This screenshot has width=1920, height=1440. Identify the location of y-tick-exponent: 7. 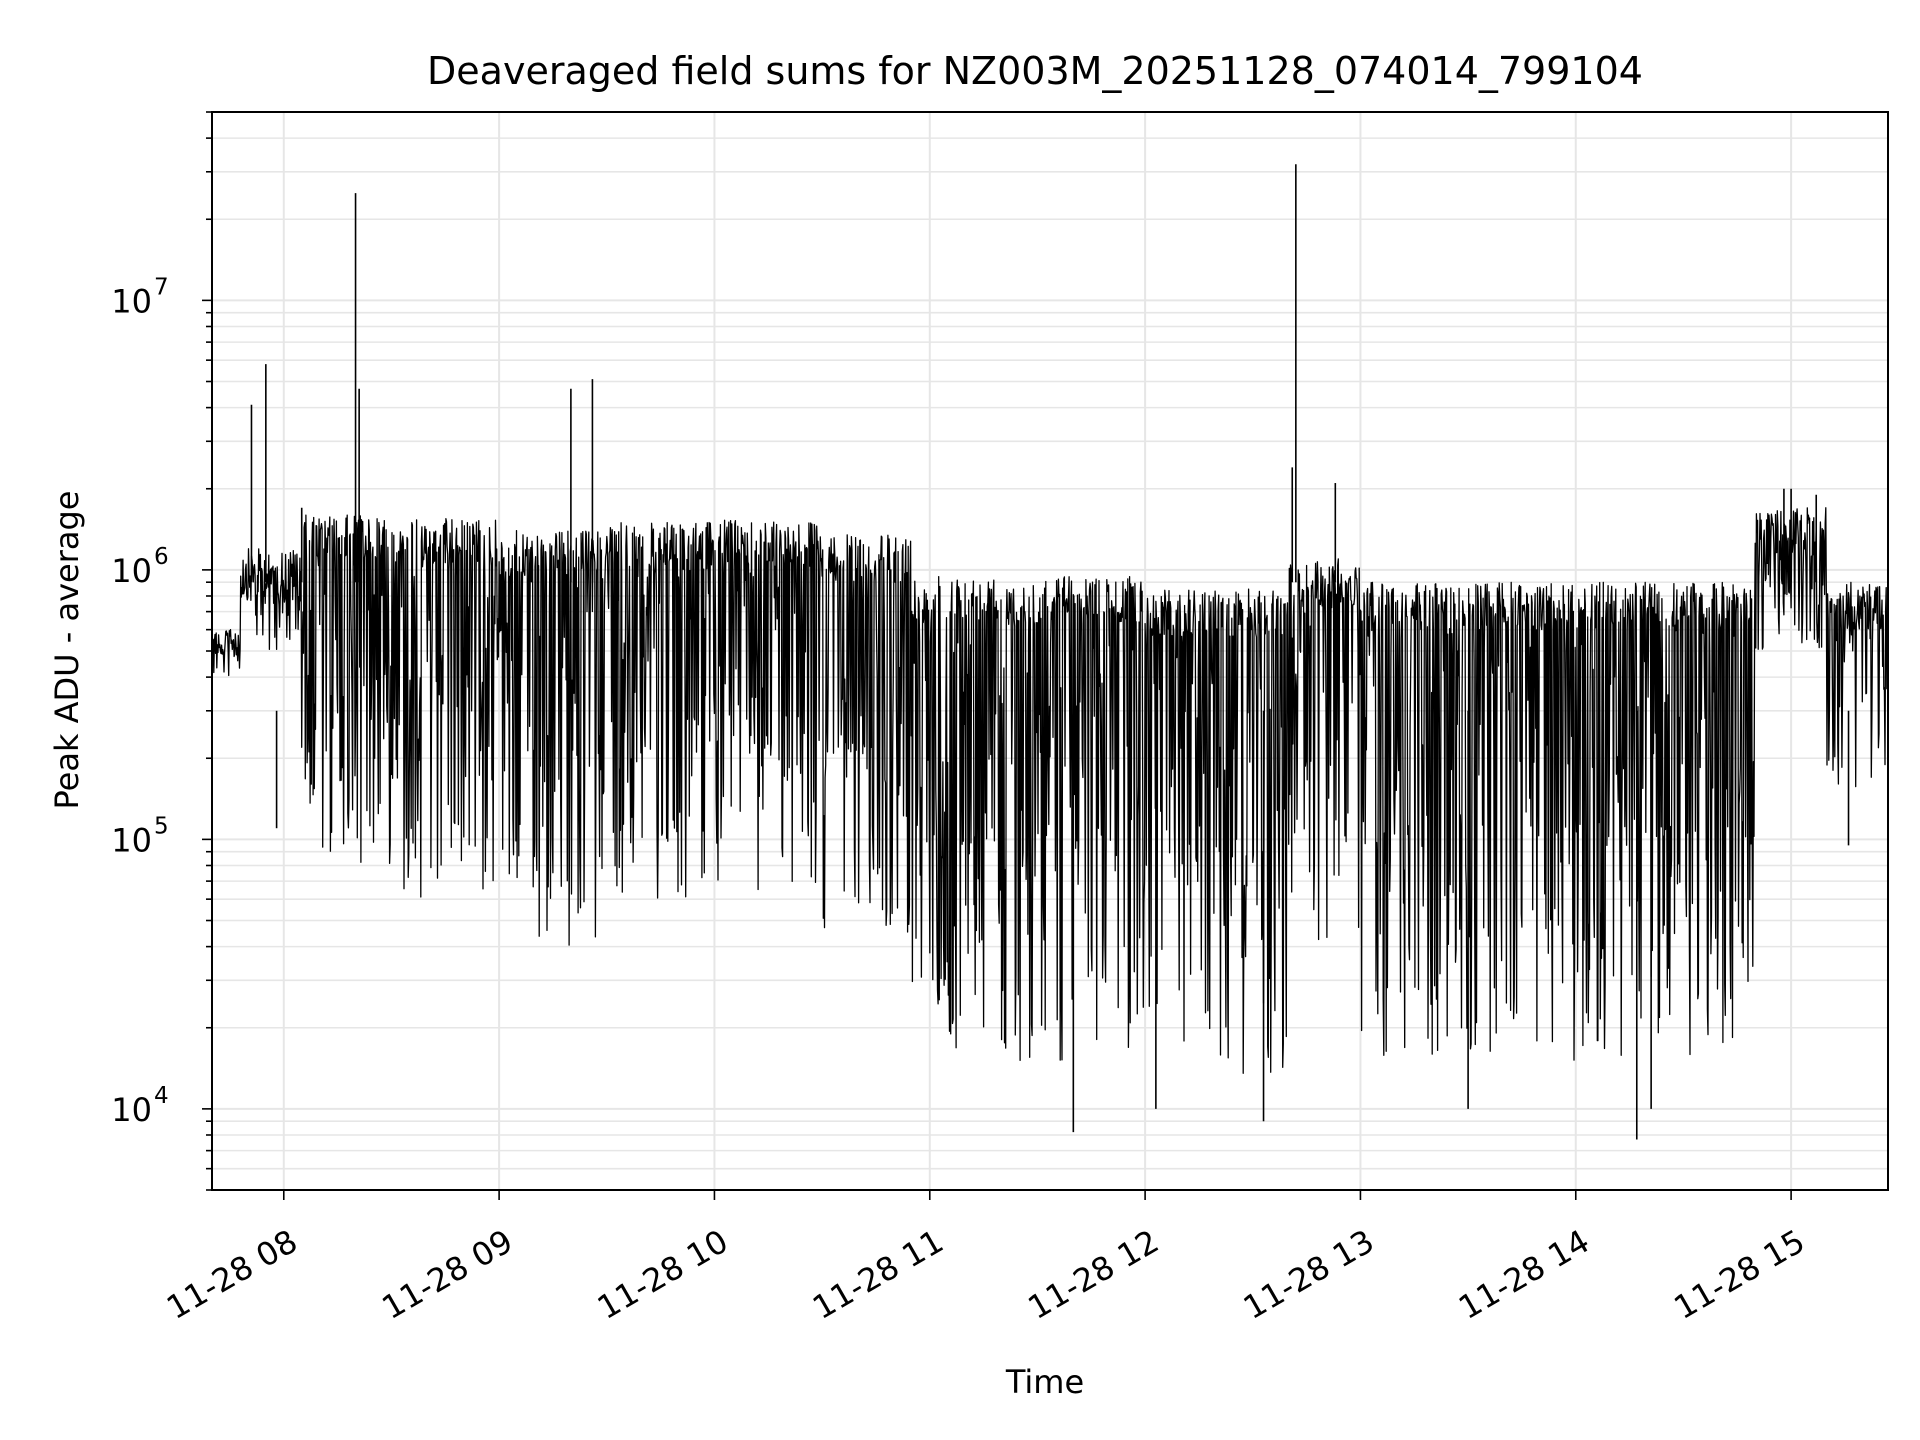
(161, 287).